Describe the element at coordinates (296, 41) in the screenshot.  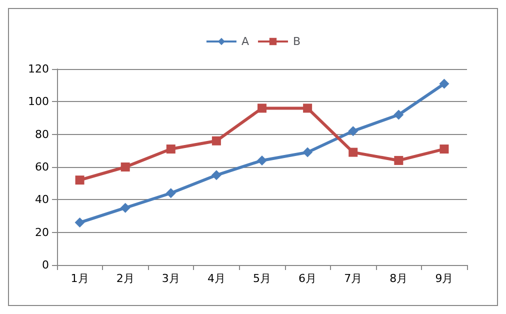
I see `legend-label: B` at that location.